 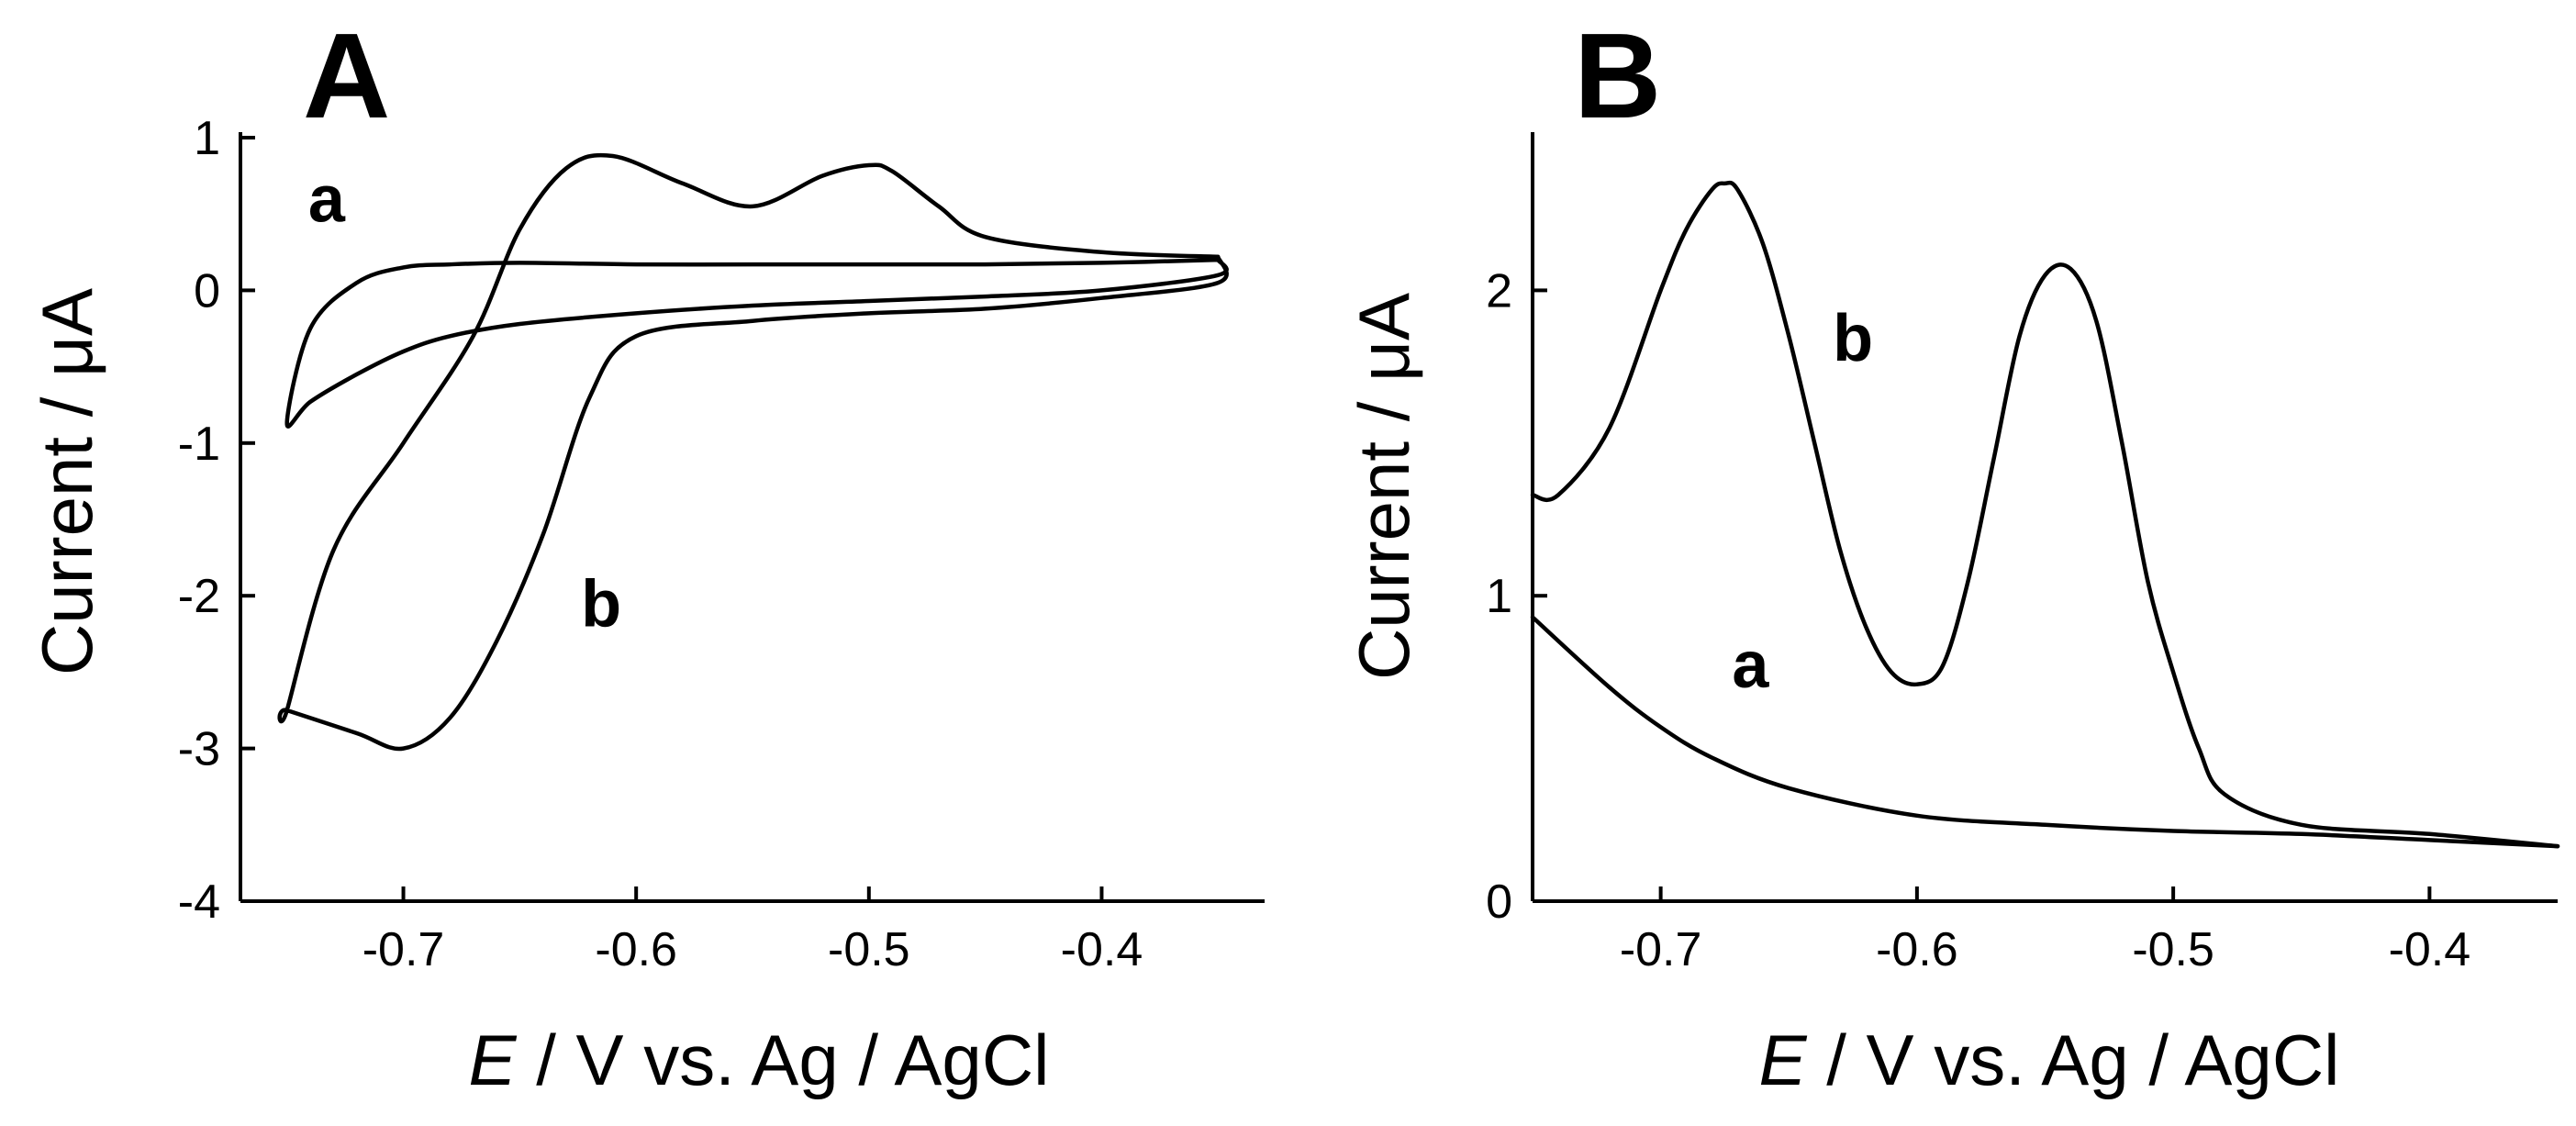 I want to click on panel-a-series-label-b: b, so click(x=601, y=604).